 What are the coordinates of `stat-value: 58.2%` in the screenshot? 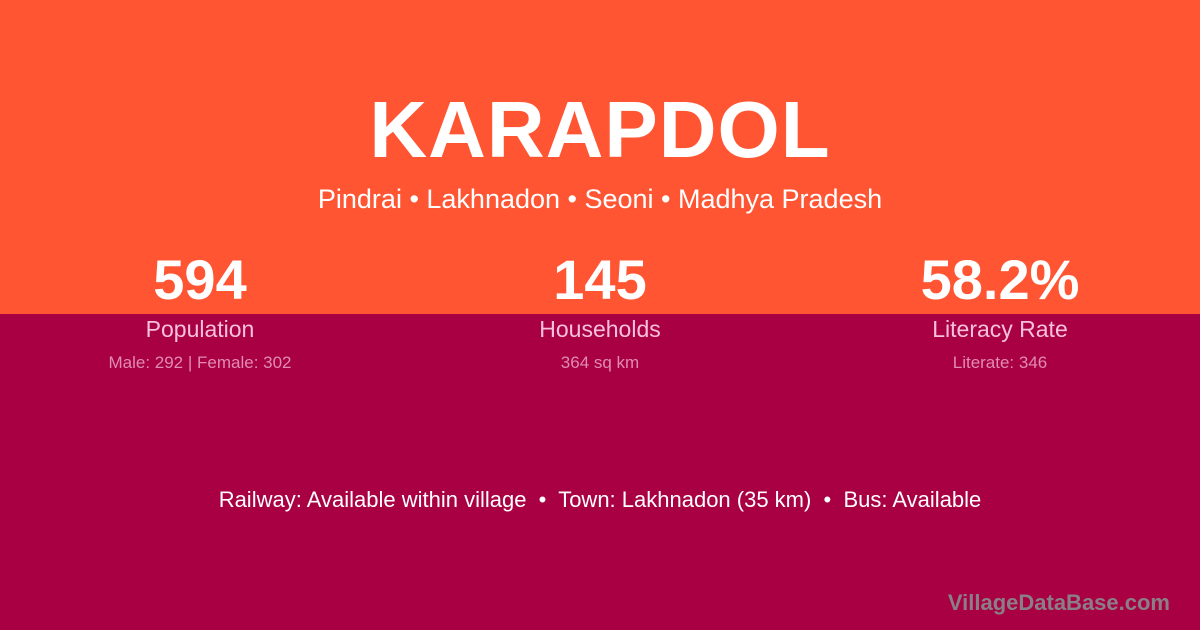 It's located at (1000, 279).